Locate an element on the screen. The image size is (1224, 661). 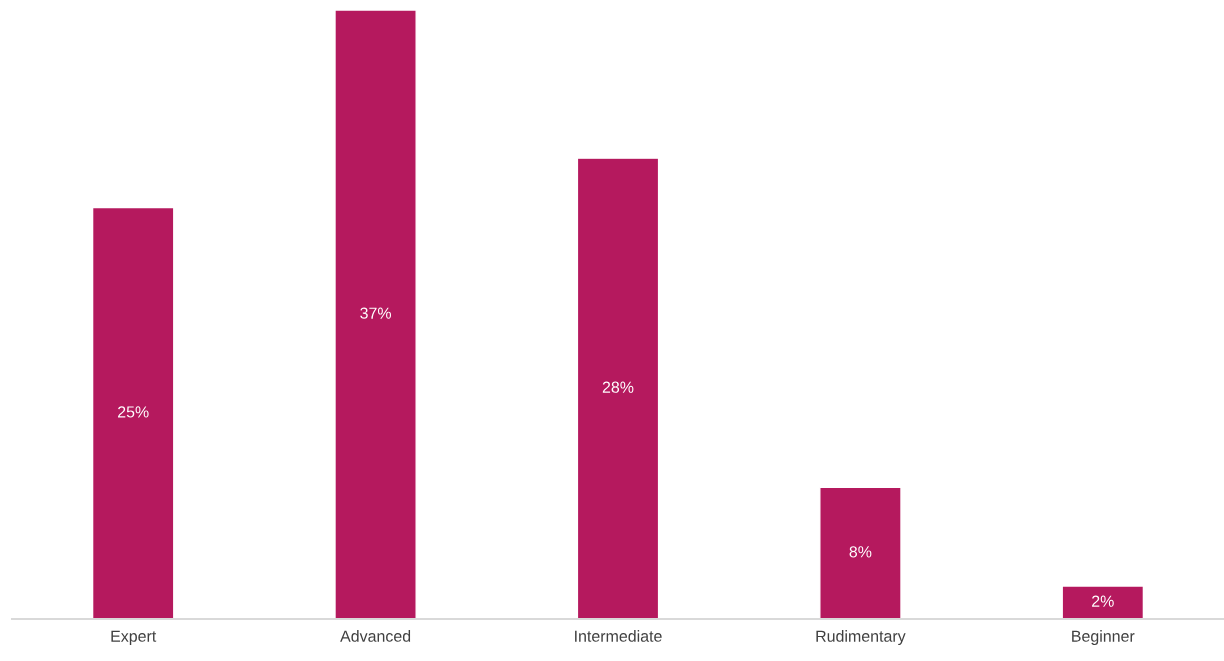
x-tick-label: Beginner is located at coordinates (1103, 637).